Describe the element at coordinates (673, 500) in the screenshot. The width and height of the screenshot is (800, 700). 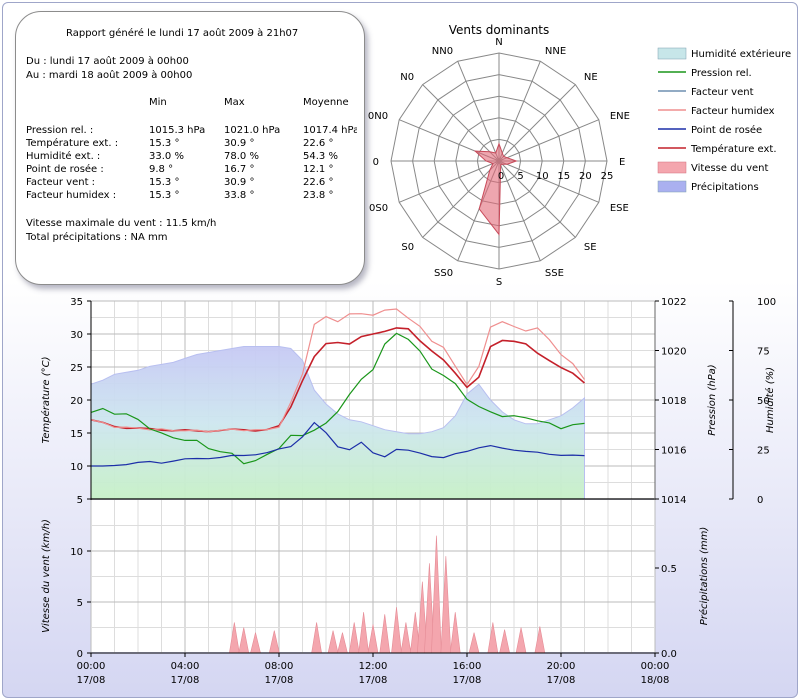
I see `pressure-tick-label: 1014` at that location.